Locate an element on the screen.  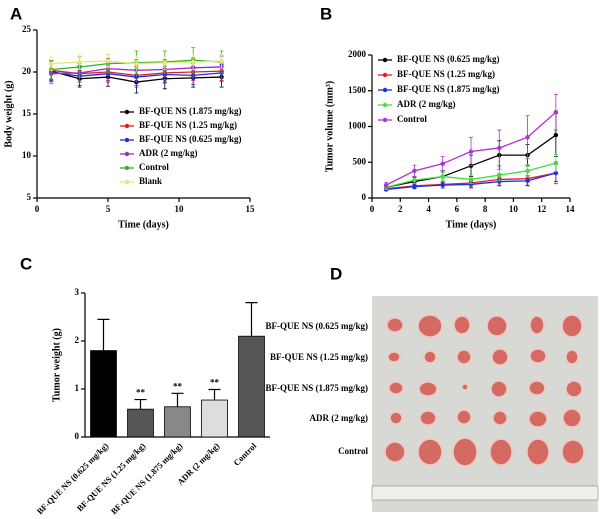
x-tick-label: 8 is located at coordinates (485, 209).